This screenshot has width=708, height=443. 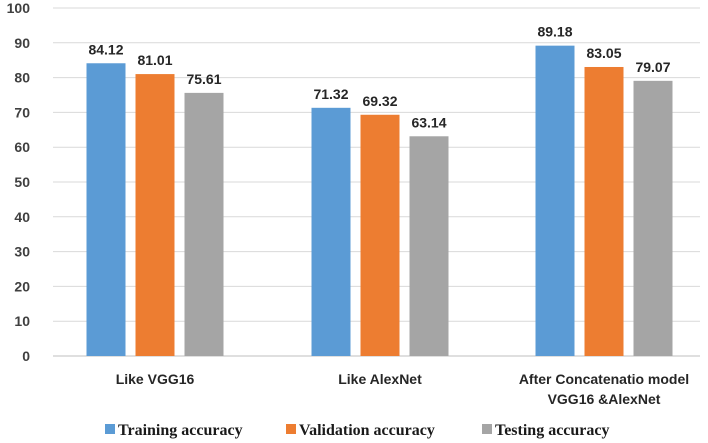 I want to click on y-axis-ticks: 0 10 20 30 40 50 60 70 80 90 100, so click(x=19, y=182).